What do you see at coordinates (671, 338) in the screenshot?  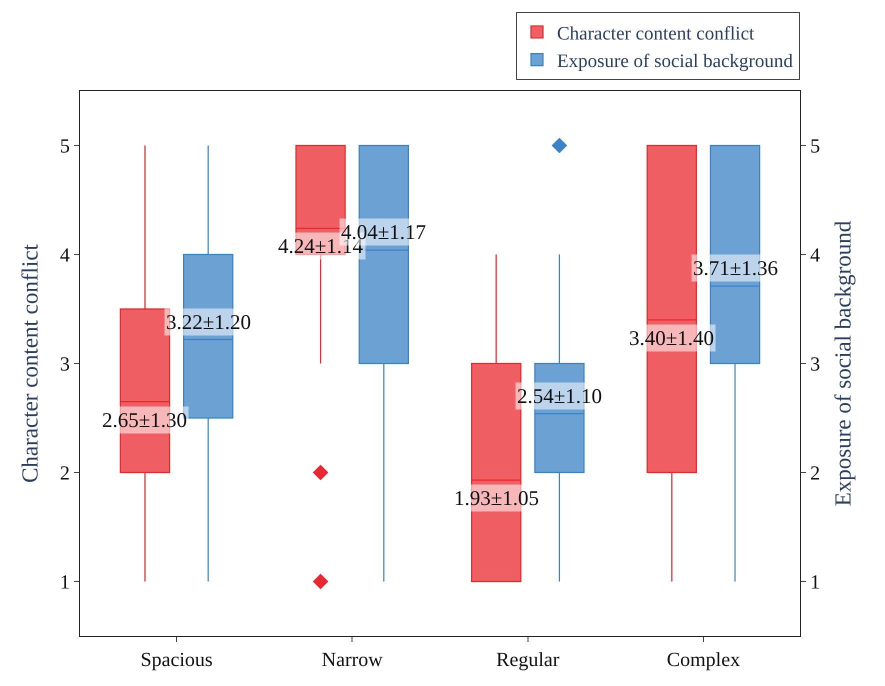 I see `annotation: 3.40±1.40` at bounding box center [671, 338].